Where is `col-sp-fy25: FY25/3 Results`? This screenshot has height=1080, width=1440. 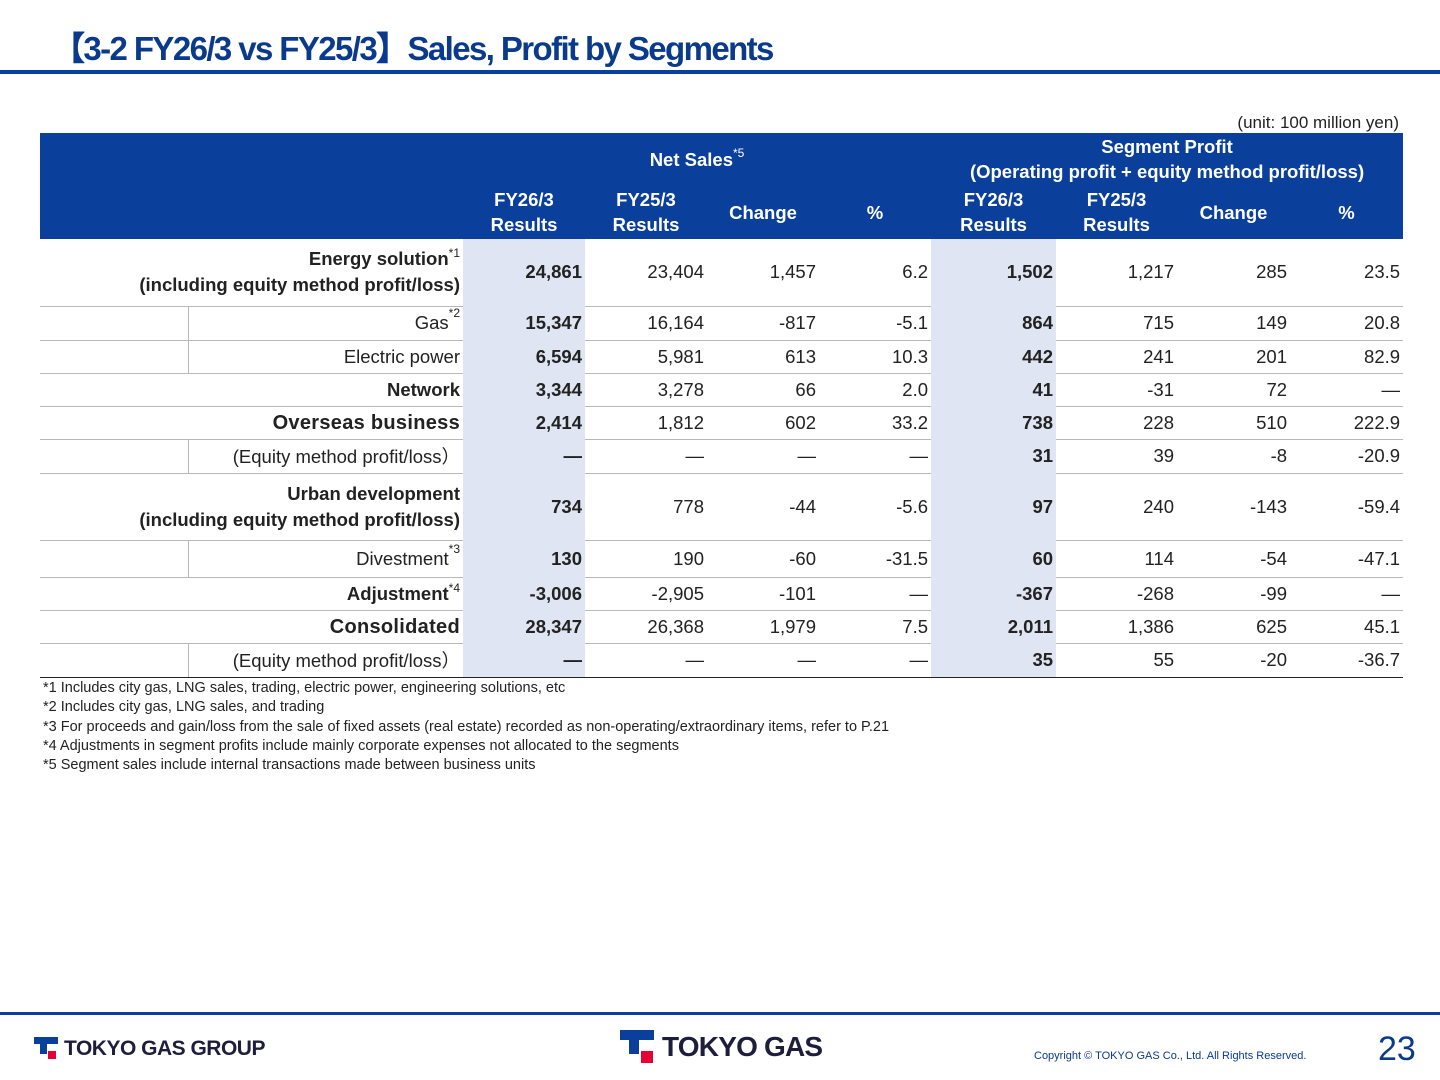 col-sp-fy25: FY25/3 Results is located at coordinates (1117, 212).